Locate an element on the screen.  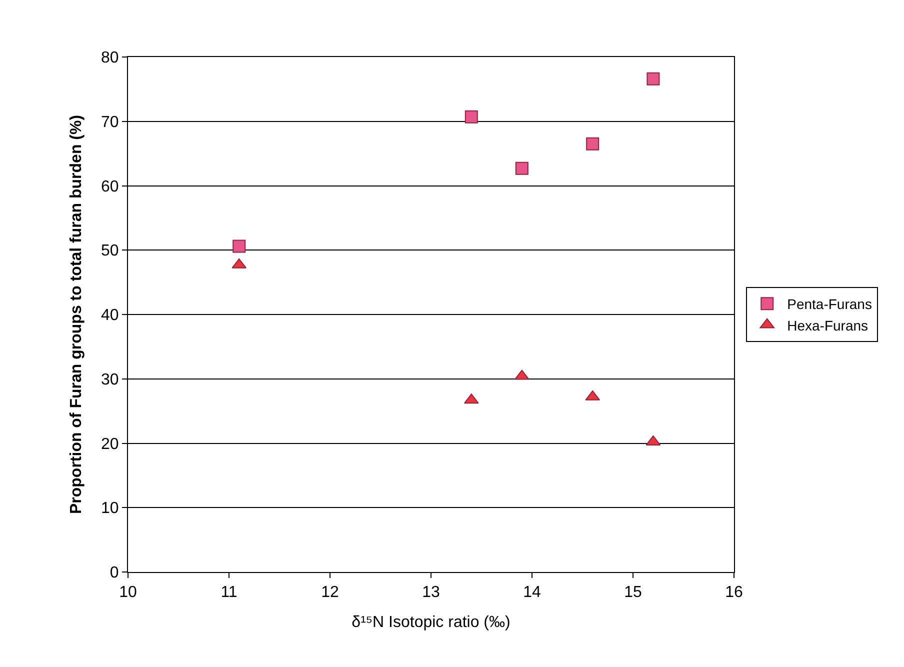
y-tick-label: 20 is located at coordinates (110, 444).